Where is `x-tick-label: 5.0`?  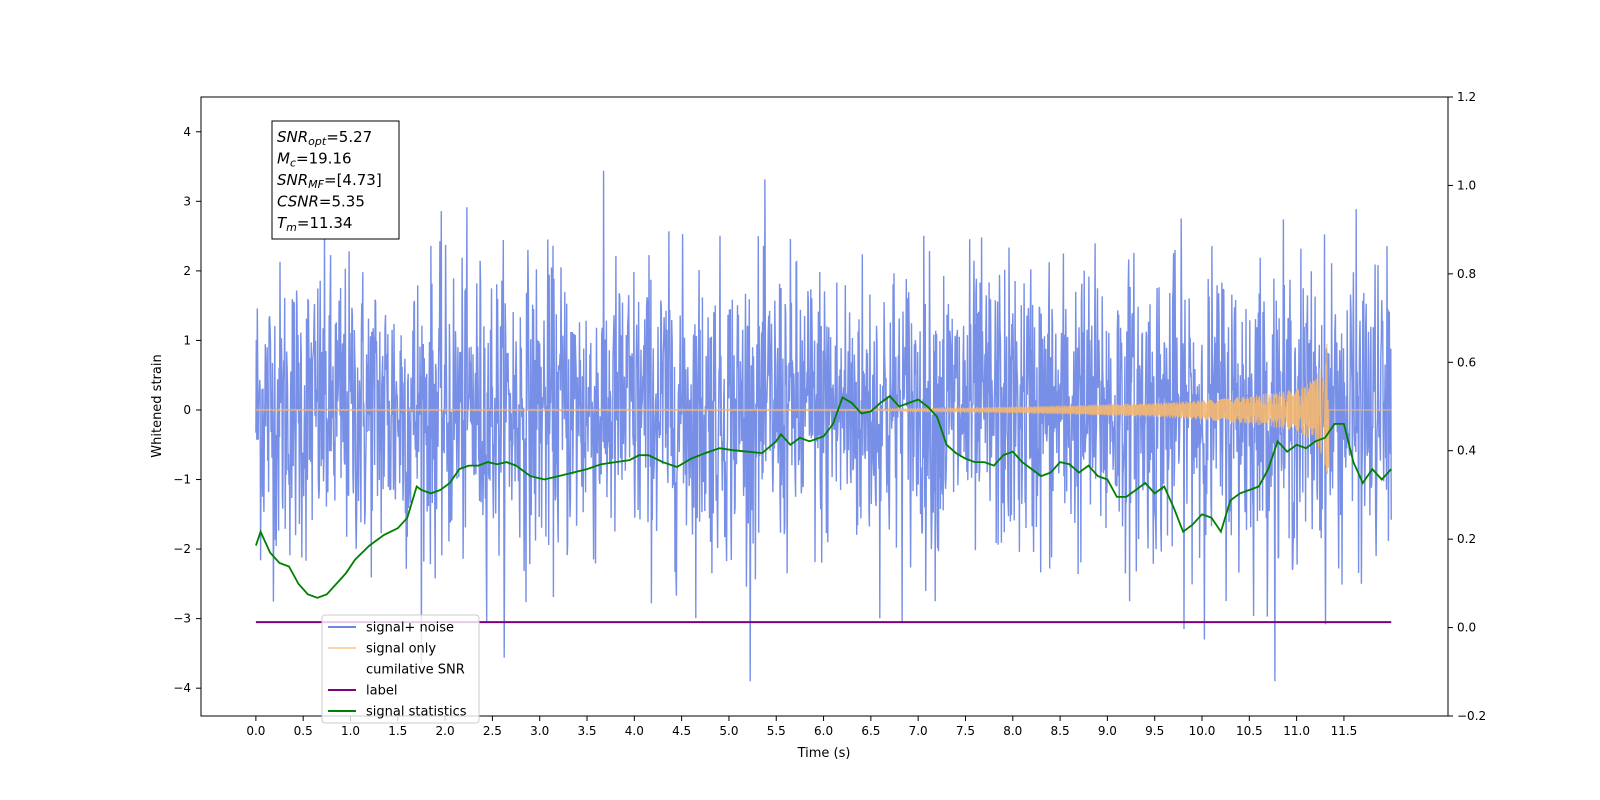
x-tick-label: 5.0 is located at coordinates (728, 731).